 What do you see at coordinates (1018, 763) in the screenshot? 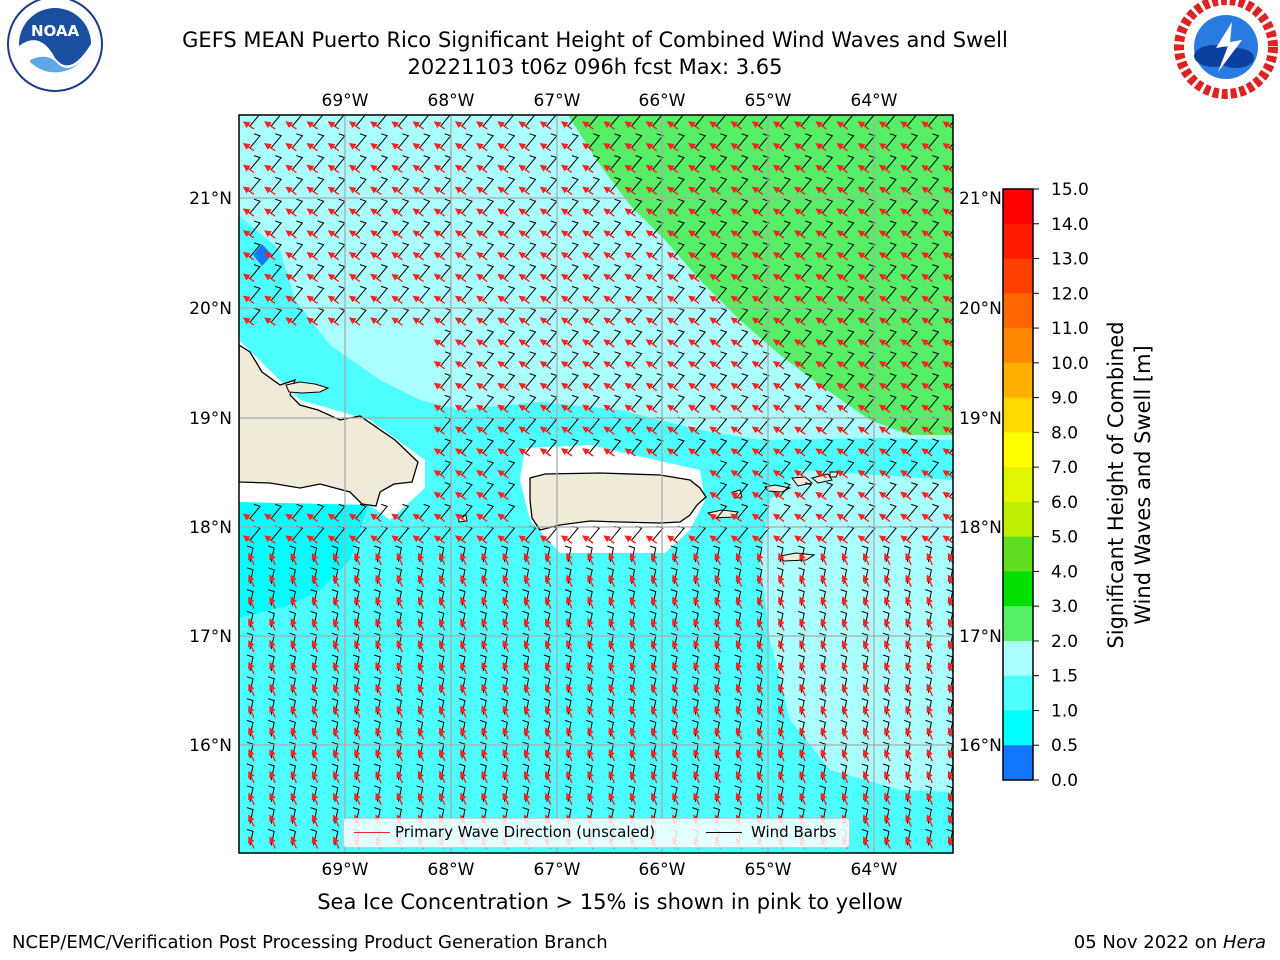
I see `colorbar-segment` at bounding box center [1018, 763].